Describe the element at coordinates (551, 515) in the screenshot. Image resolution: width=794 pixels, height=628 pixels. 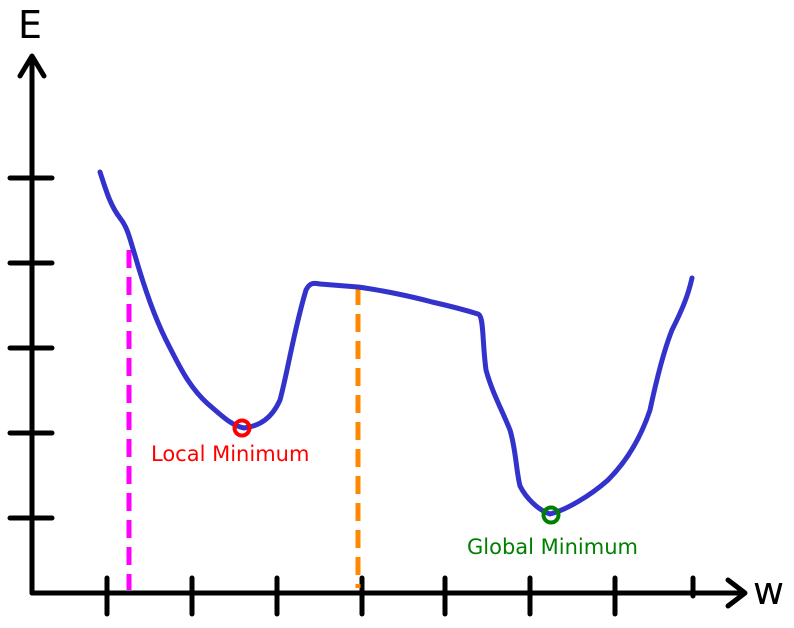
I see `global-minimum-marker` at that location.